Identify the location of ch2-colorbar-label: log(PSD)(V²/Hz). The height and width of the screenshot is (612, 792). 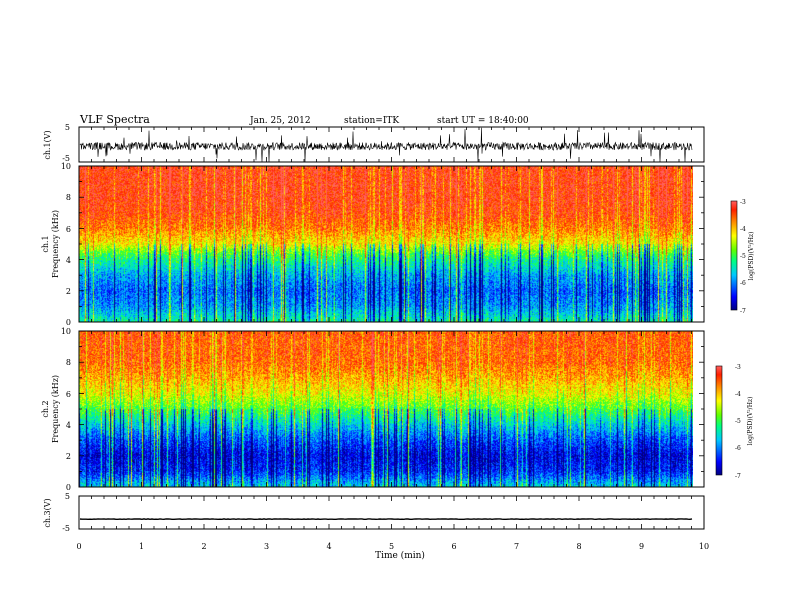
(750, 421).